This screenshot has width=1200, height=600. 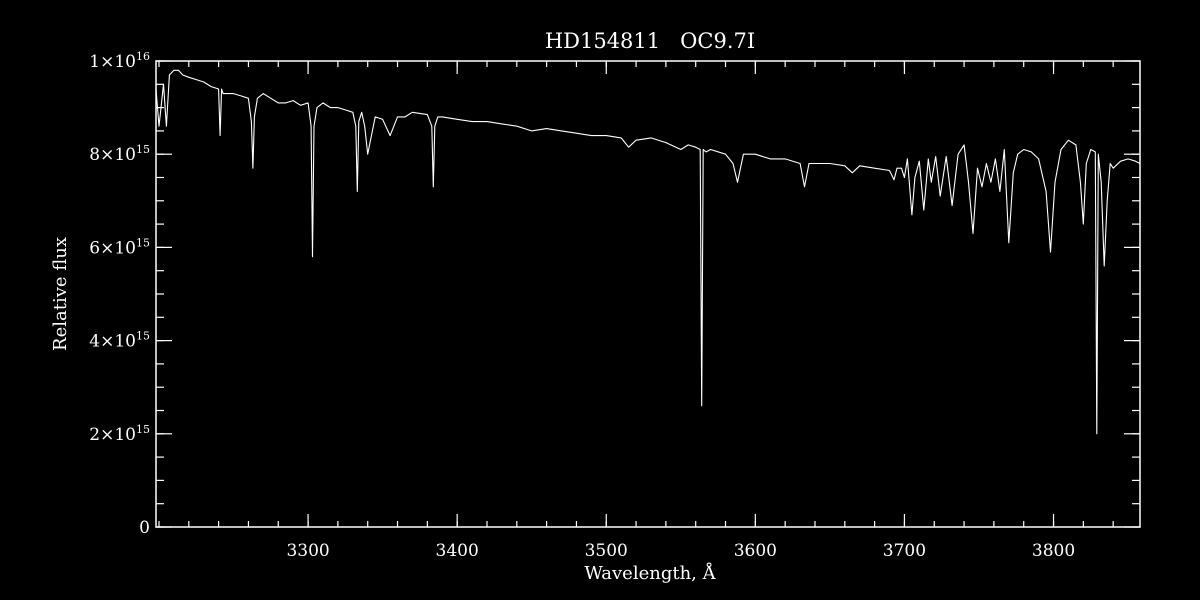 What do you see at coordinates (457, 551) in the screenshot?
I see `x-tick-label: 3400` at bounding box center [457, 551].